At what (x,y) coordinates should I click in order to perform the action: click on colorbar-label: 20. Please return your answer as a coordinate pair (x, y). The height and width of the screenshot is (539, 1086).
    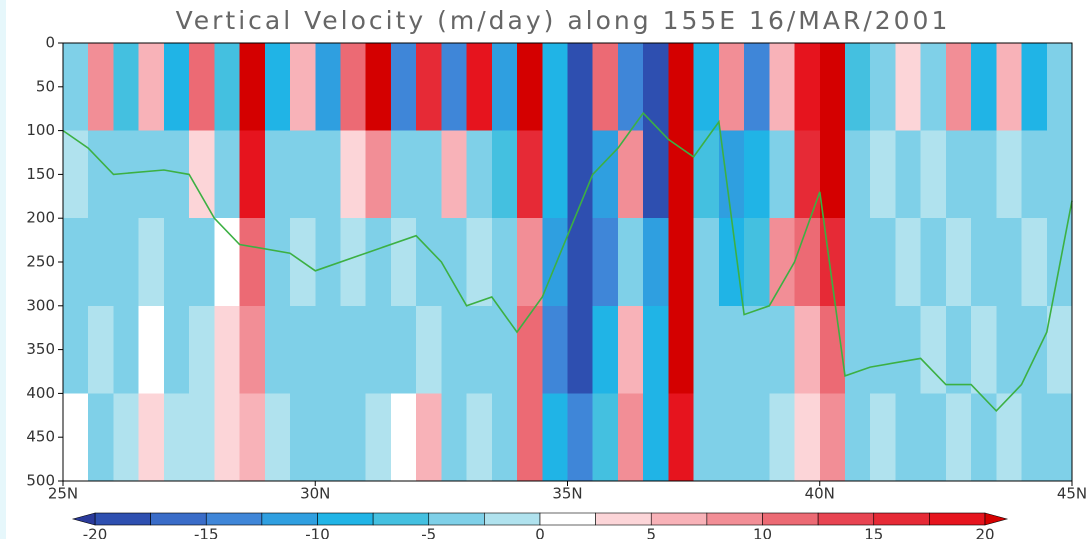
    Looking at the image, I should click on (984, 532).